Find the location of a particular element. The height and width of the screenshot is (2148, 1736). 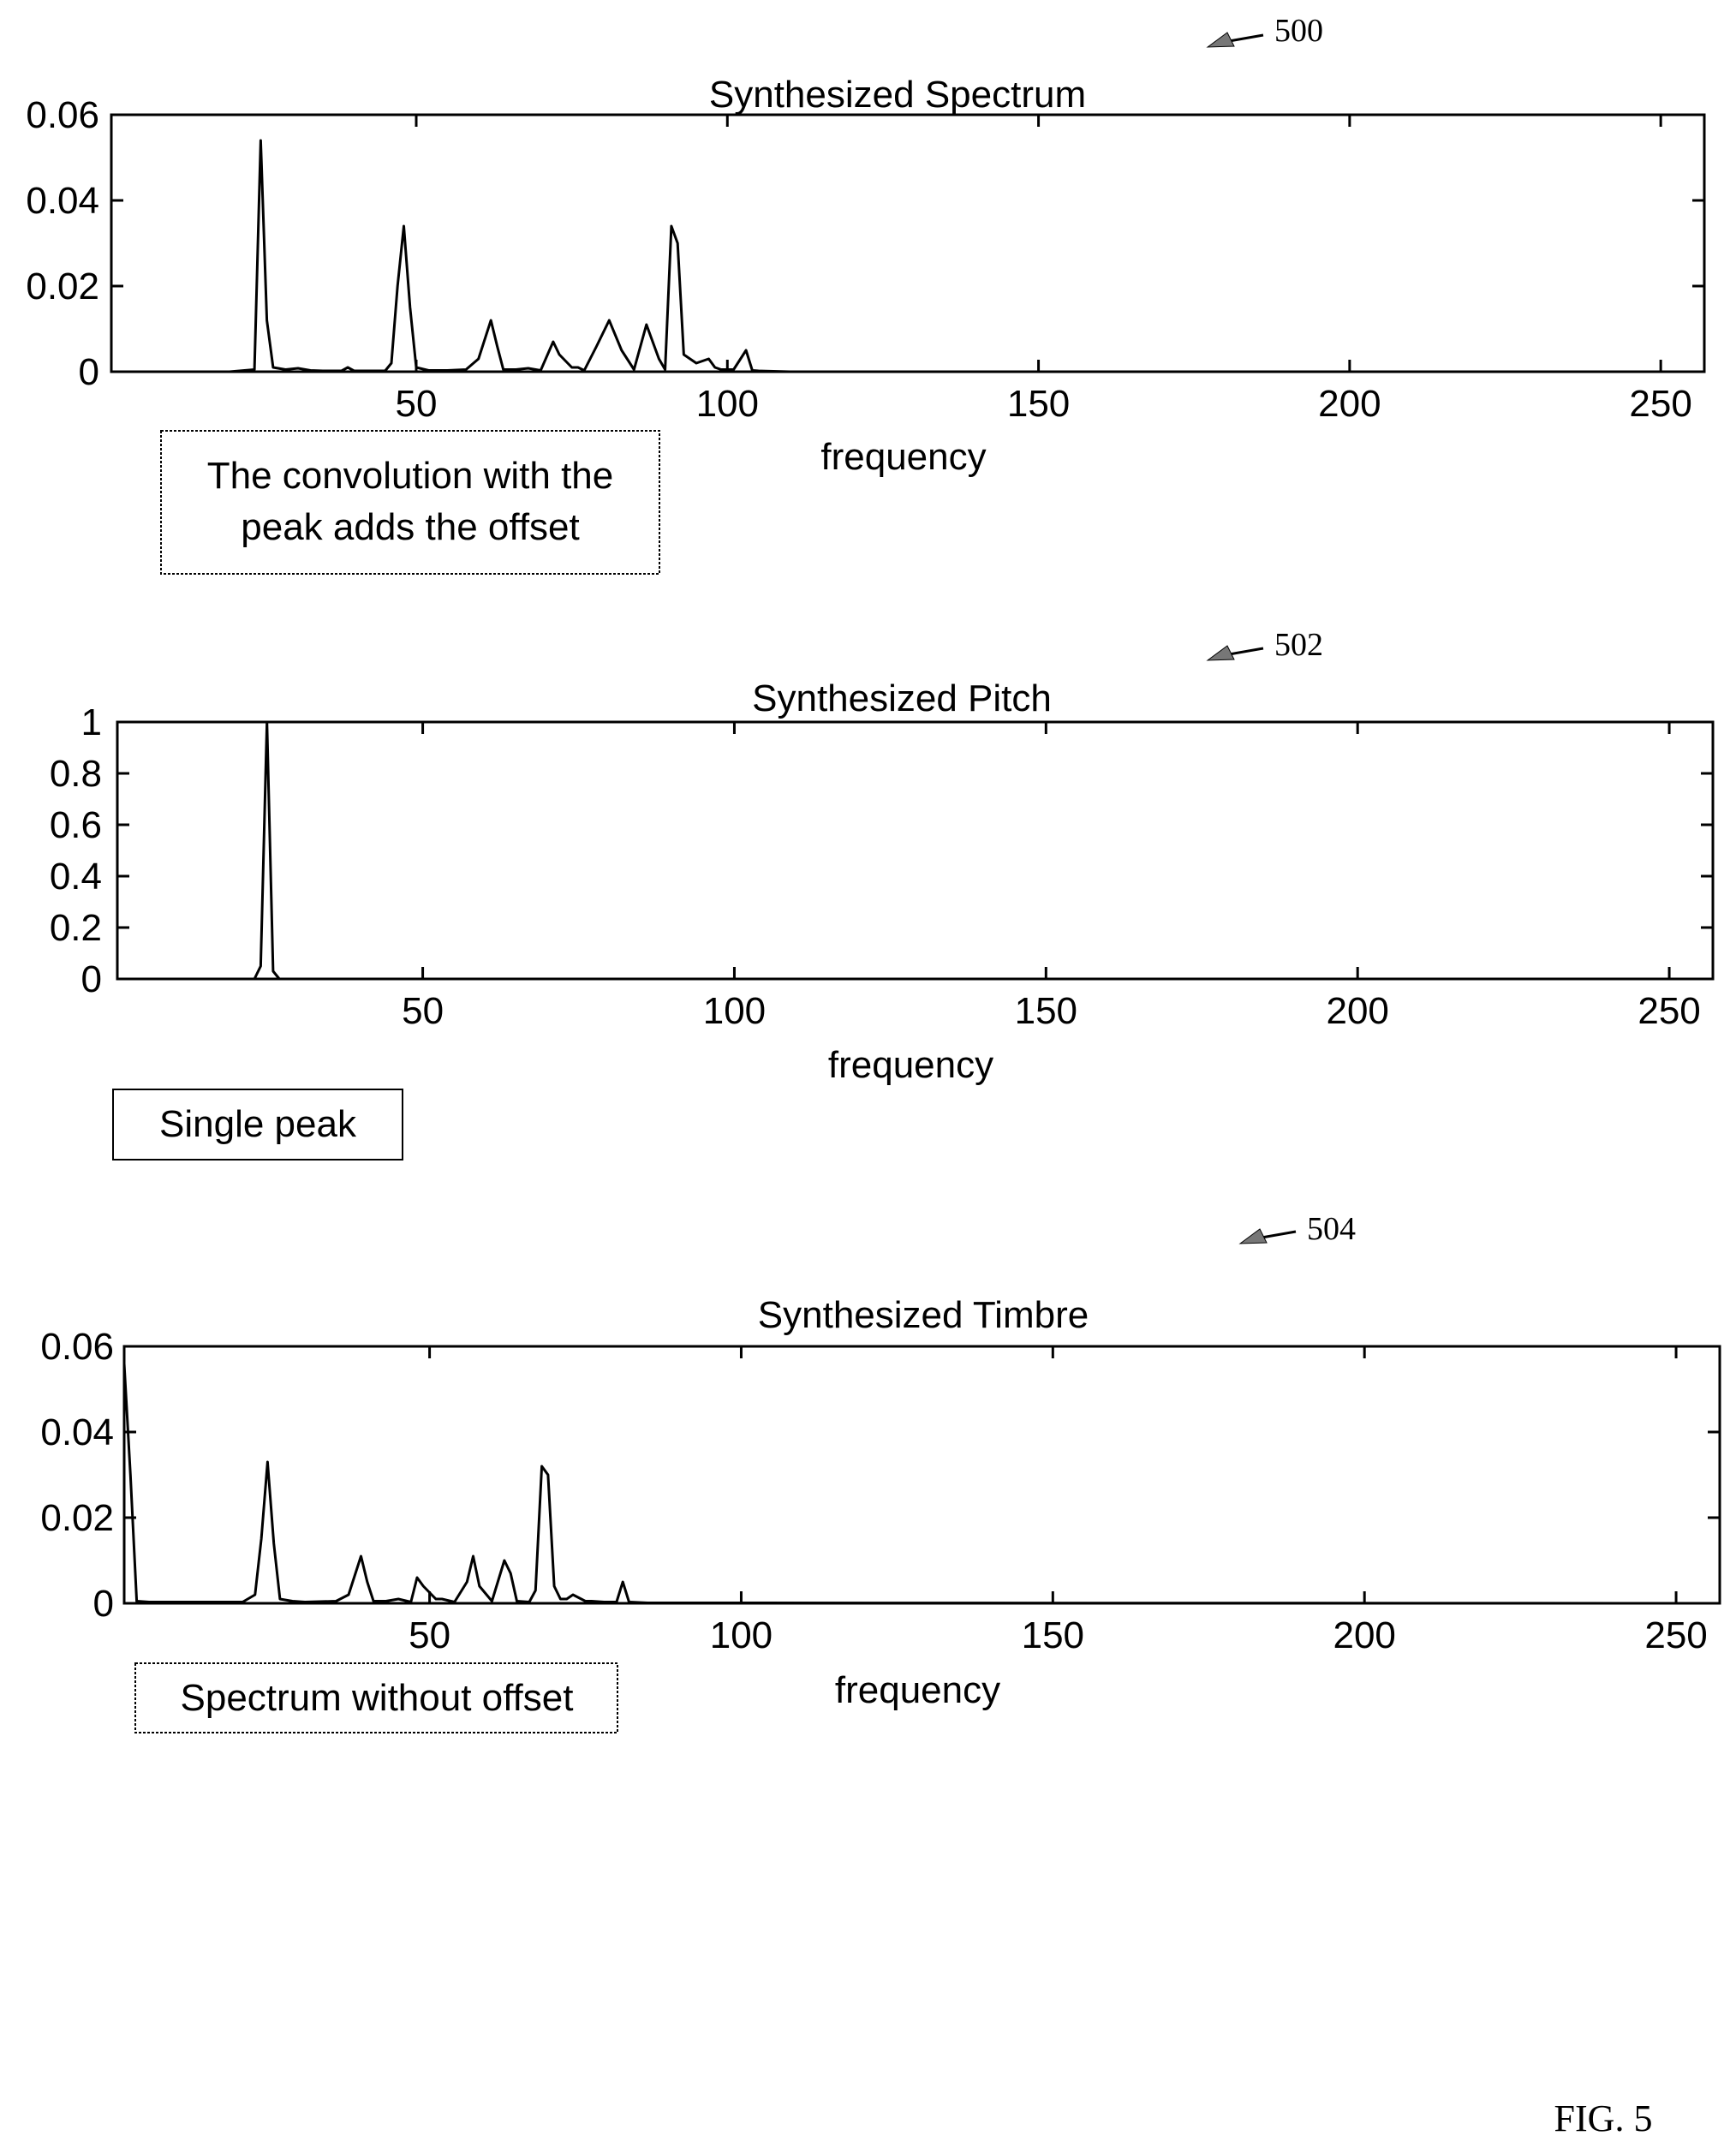

reference-numeral-500: 500 is located at coordinates (1298, 31).